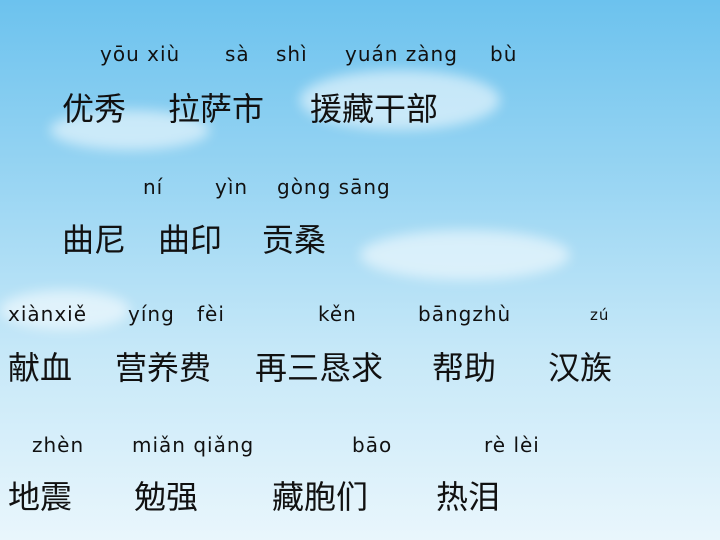 Image resolution: width=720 pixels, height=540 pixels. What do you see at coordinates (464, 368) in the screenshot?
I see `vocab-word: 帮助` at bounding box center [464, 368].